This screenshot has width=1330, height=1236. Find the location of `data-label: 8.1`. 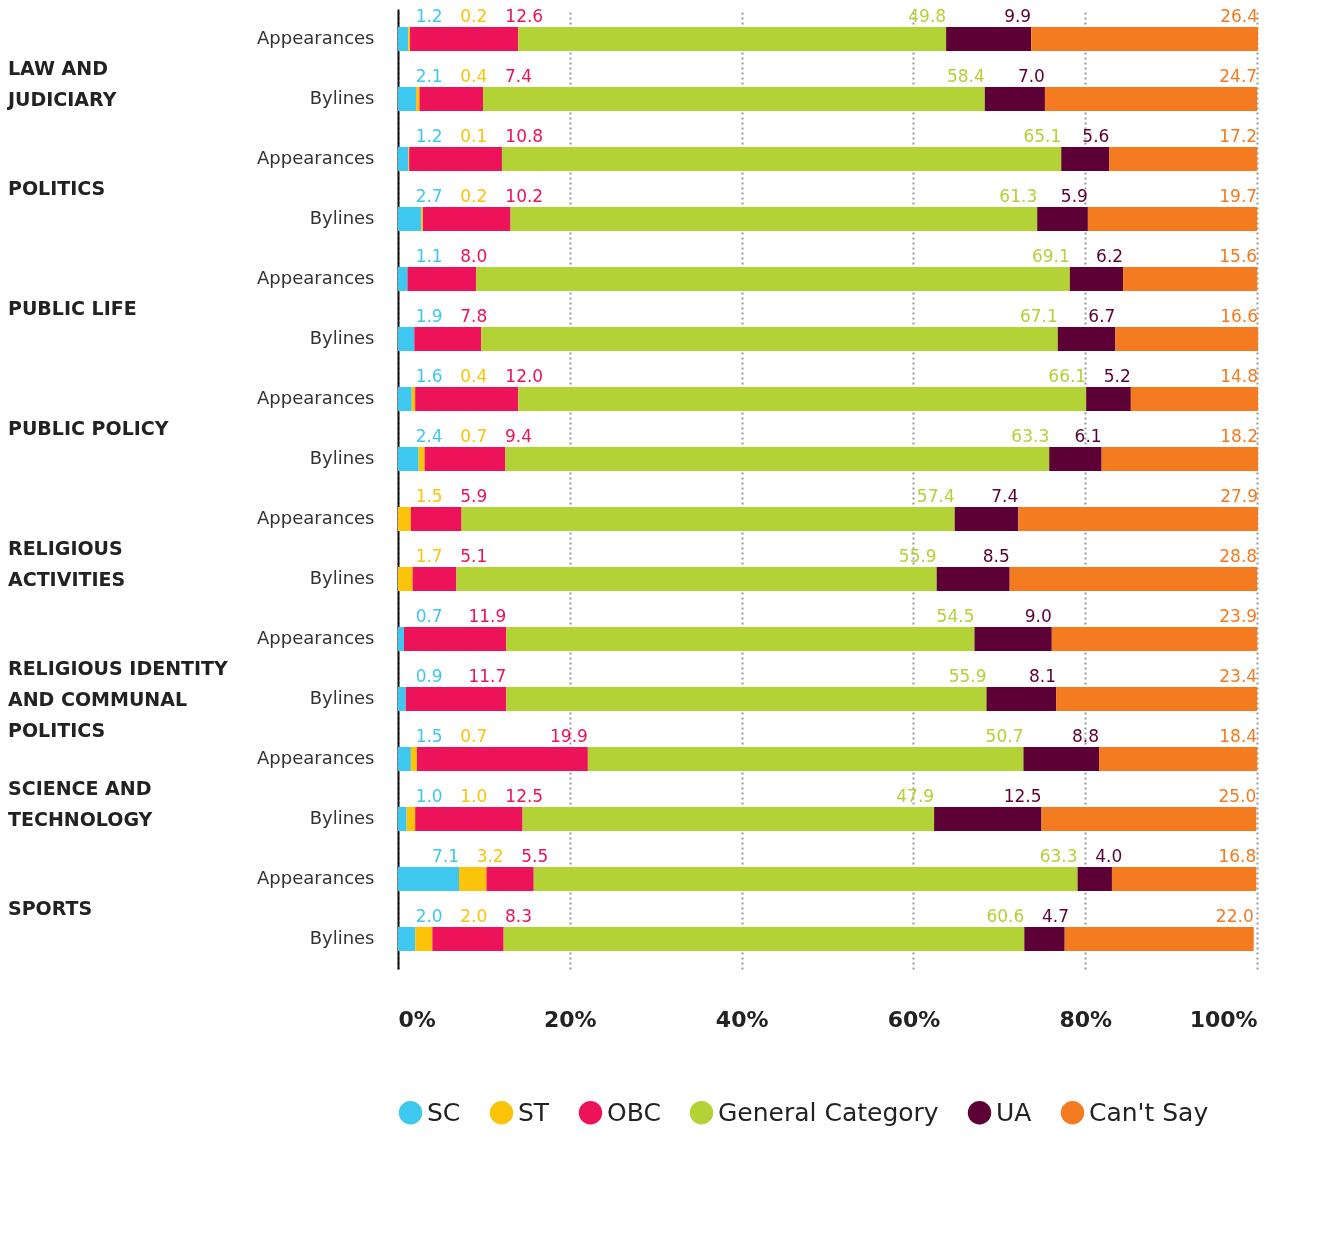

data-label: 8.1 is located at coordinates (1043, 676).